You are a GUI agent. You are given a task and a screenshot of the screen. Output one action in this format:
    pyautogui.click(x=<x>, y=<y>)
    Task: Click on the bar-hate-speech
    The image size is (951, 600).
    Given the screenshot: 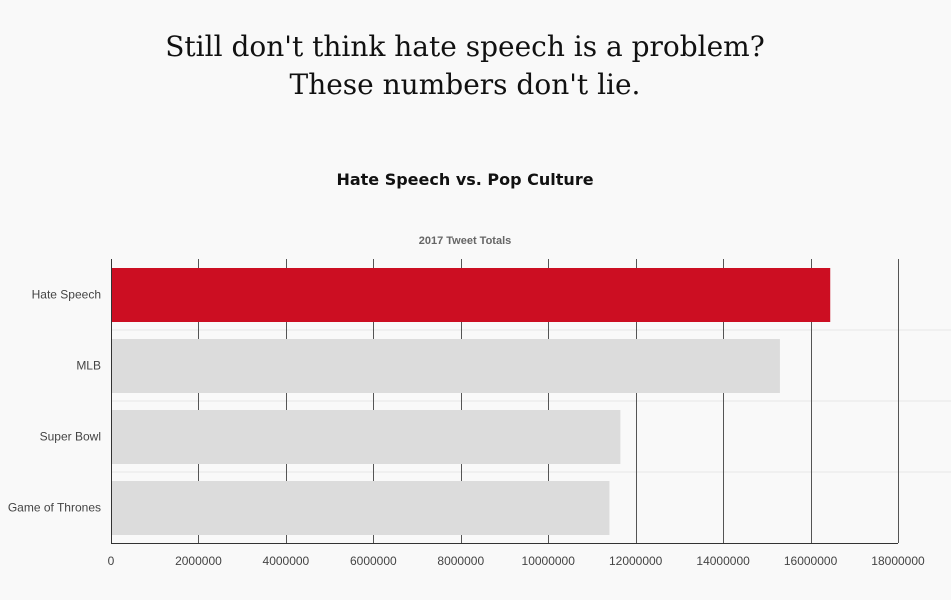 What is the action you would take?
    pyautogui.click(x=471, y=295)
    